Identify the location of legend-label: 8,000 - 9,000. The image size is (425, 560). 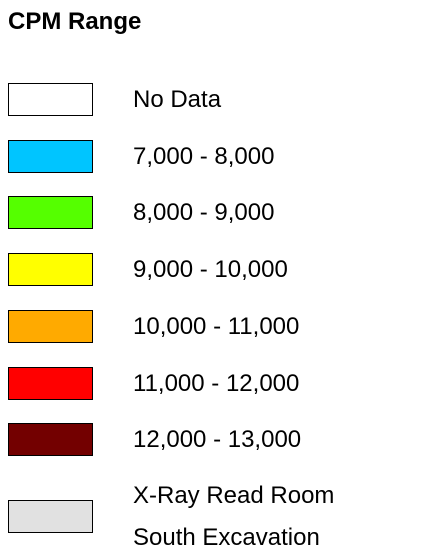
(204, 212).